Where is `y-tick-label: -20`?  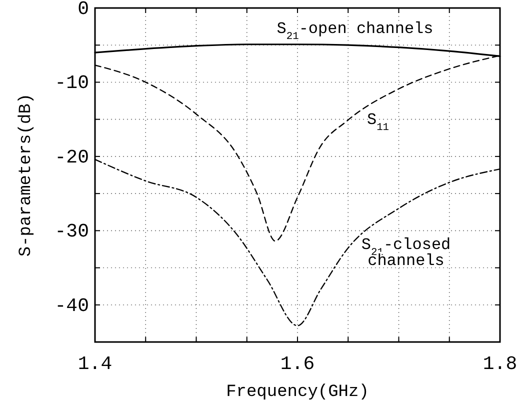 y-tick-label: -20 is located at coordinates (71, 157).